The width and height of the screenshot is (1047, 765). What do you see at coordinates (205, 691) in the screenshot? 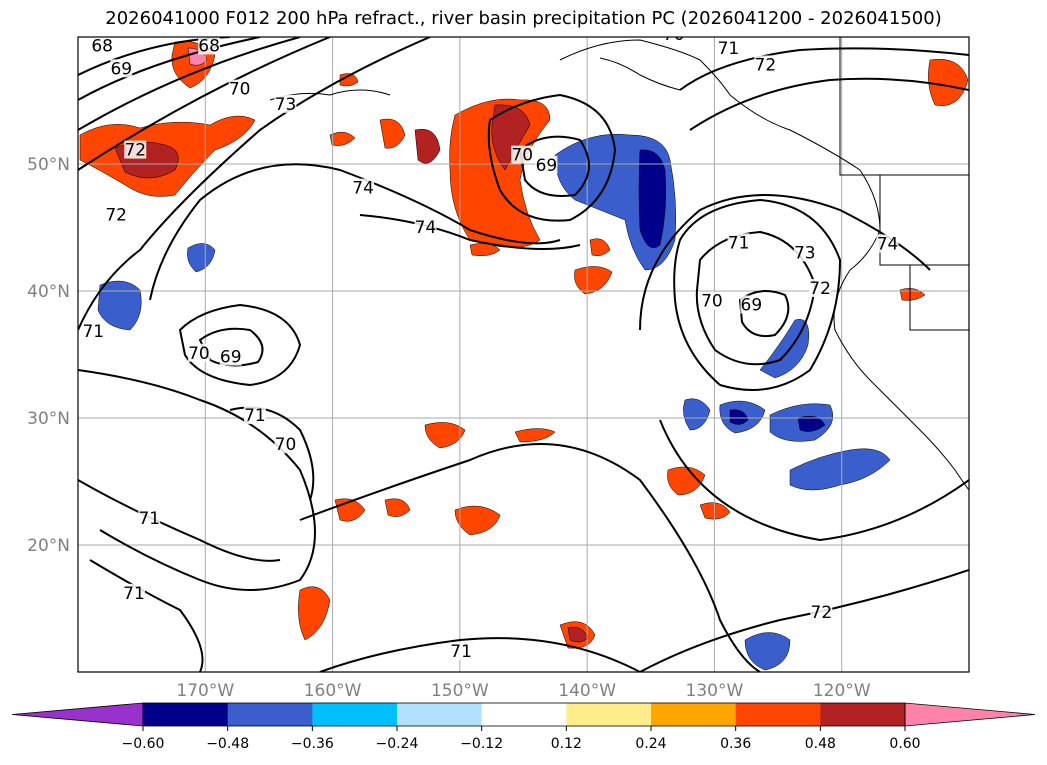
I see `longitude-label: 170°W` at bounding box center [205, 691].